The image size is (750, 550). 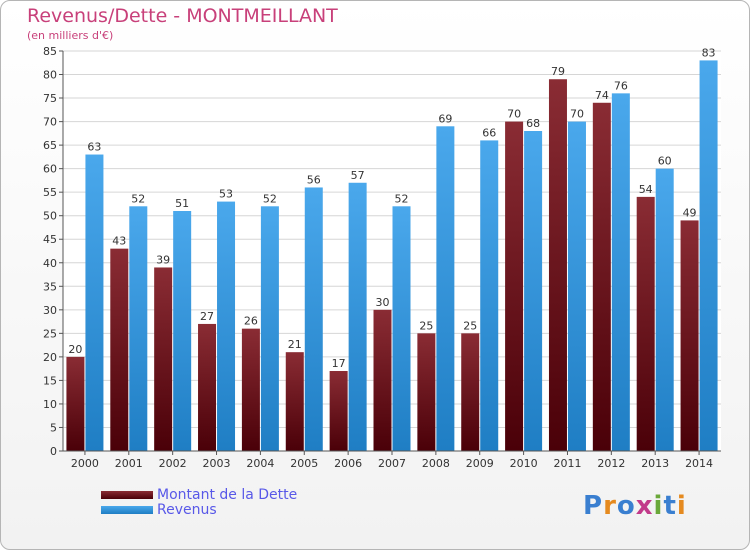 I want to click on data-label-revenue: 66, so click(x=489, y=132).